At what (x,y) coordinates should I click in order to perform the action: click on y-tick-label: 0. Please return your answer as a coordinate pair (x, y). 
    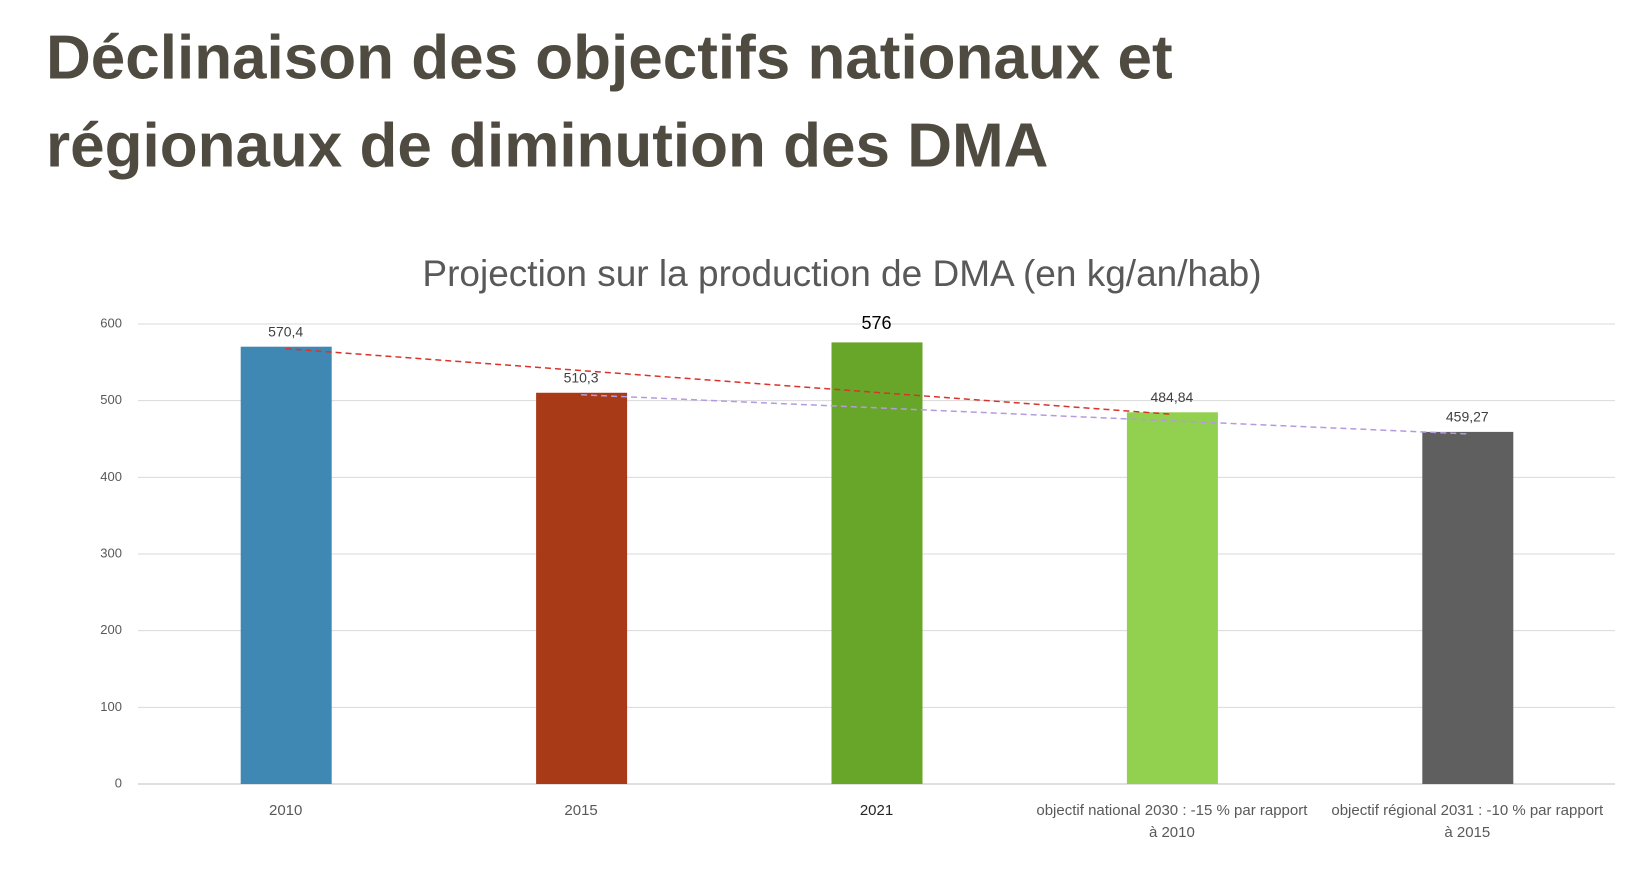
    Looking at the image, I should click on (118, 782).